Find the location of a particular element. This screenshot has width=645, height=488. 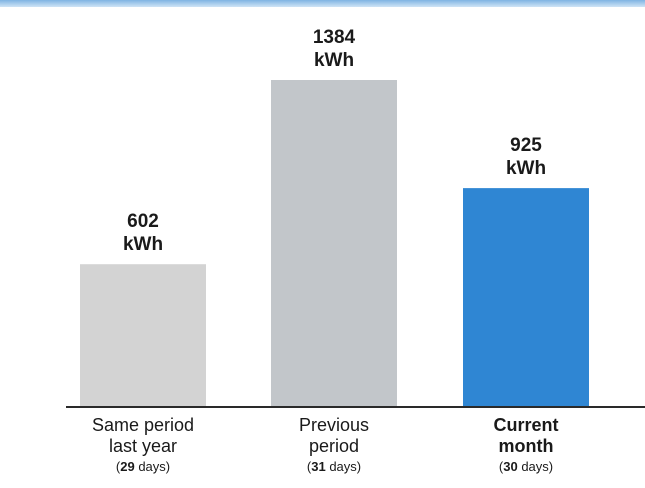

x-tick-days-label: (30 days) is located at coordinates (526, 466).